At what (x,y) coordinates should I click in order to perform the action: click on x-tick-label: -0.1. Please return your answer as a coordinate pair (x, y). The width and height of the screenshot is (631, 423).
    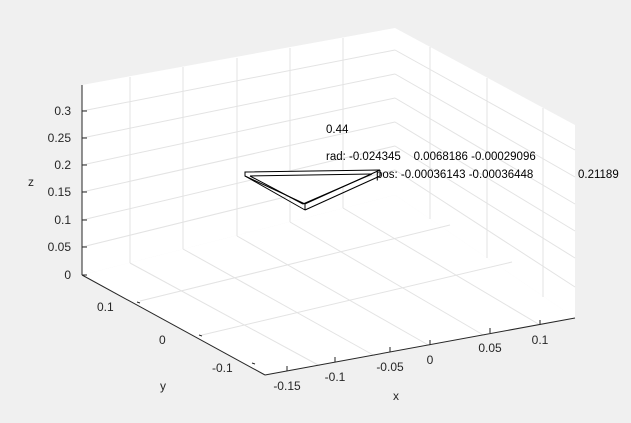
    Looking at the image, I should click on (335, 377).